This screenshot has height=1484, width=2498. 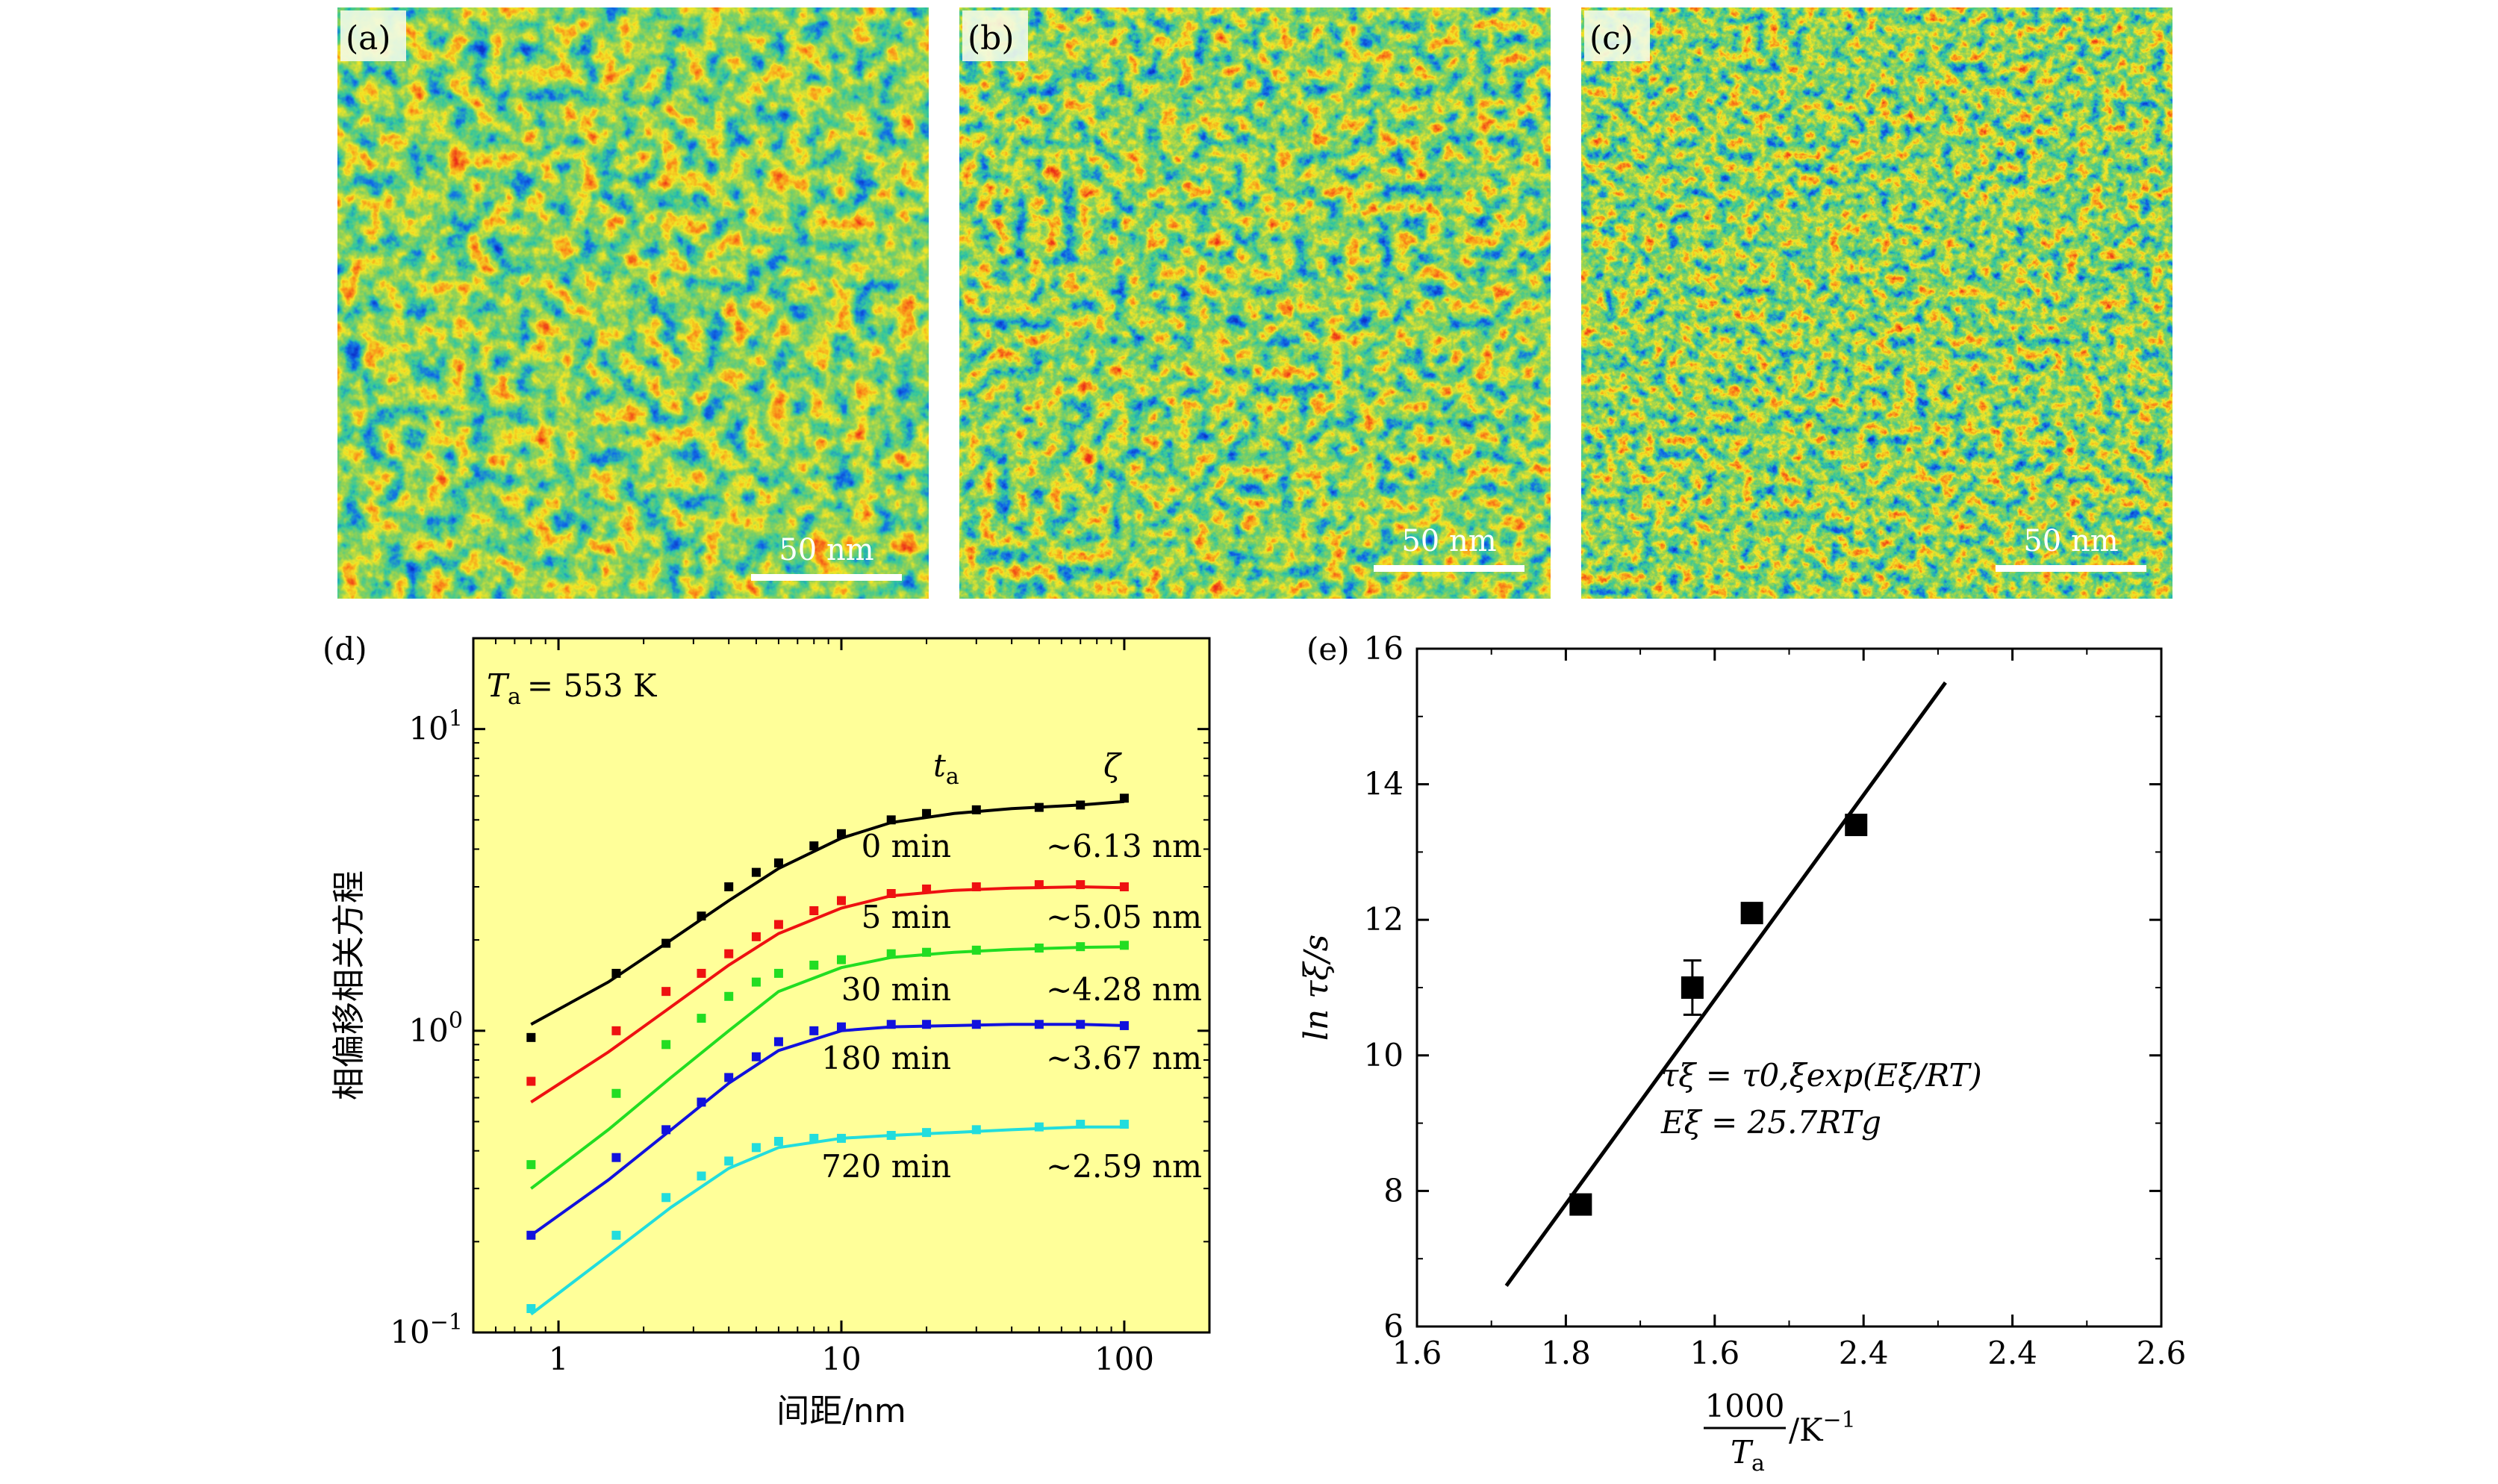 I want to click on column-header-zeta: ζ, so click(x=1112, y=765).